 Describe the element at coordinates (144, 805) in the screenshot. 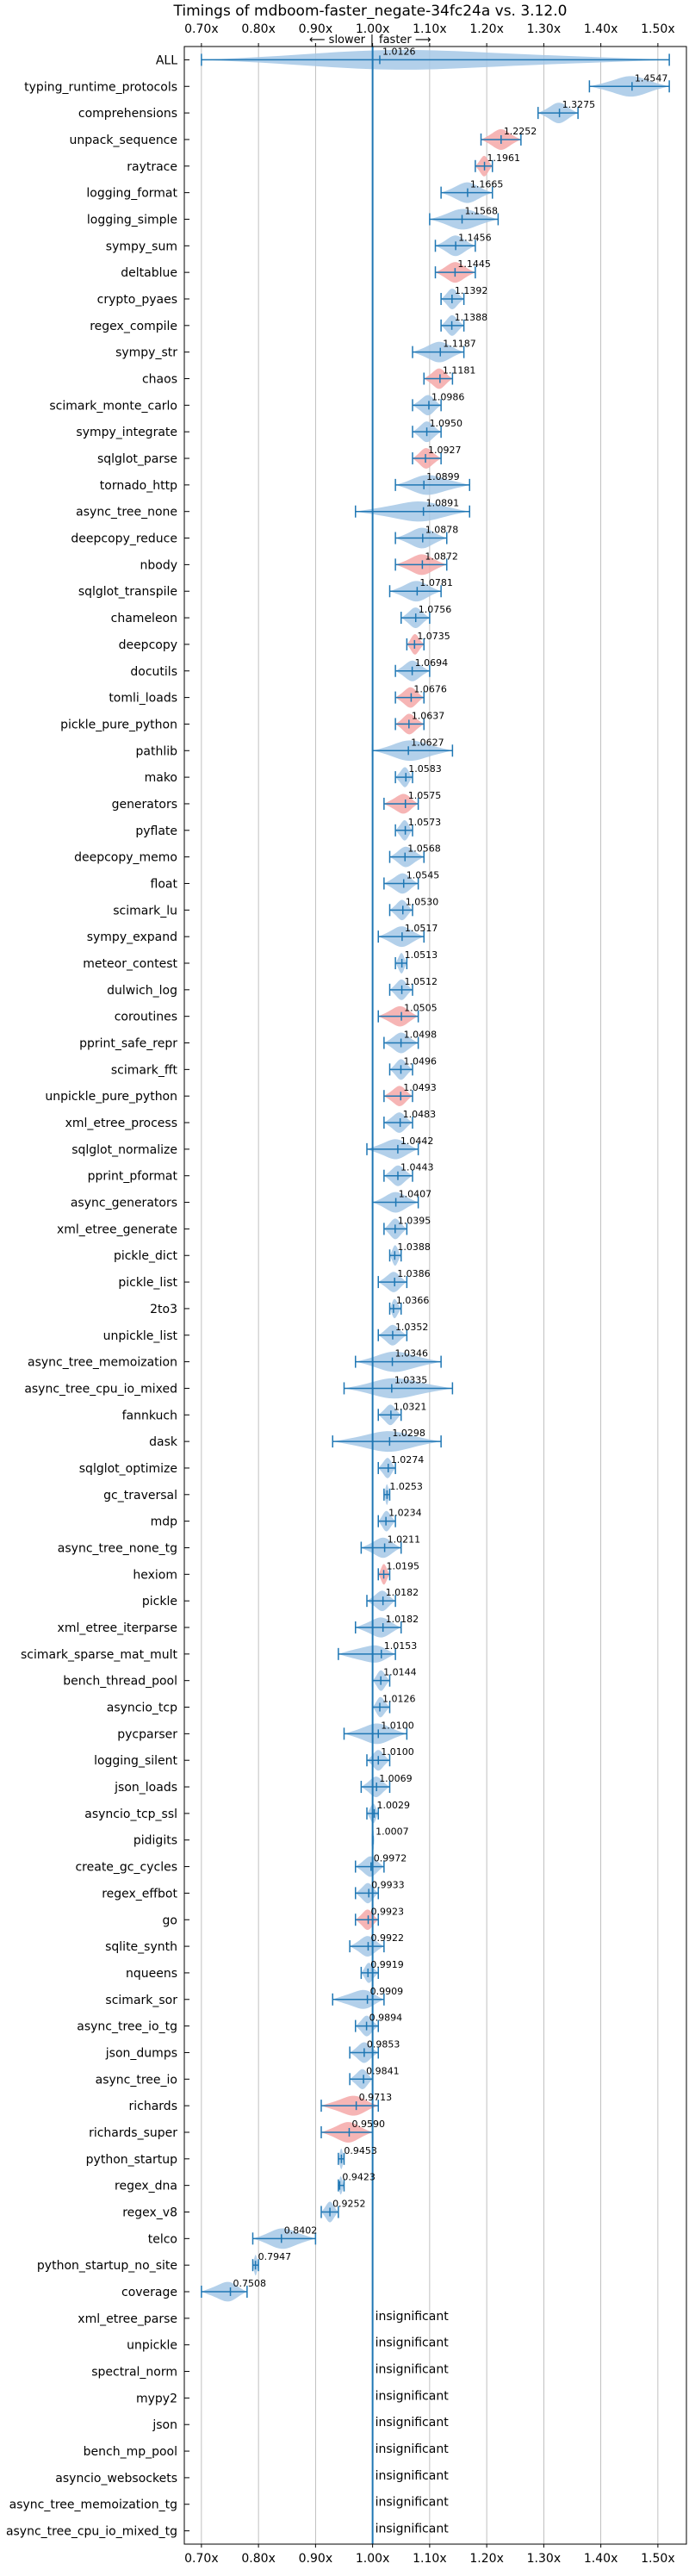

I see `benchmark-label: generators` at that location.